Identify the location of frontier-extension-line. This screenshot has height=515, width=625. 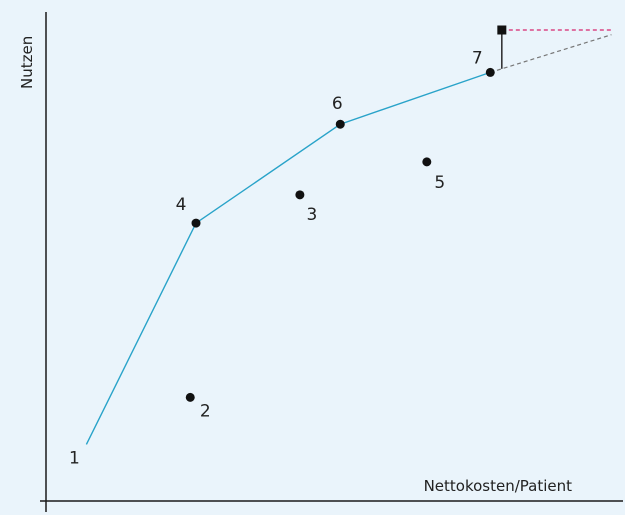
(551, 53).